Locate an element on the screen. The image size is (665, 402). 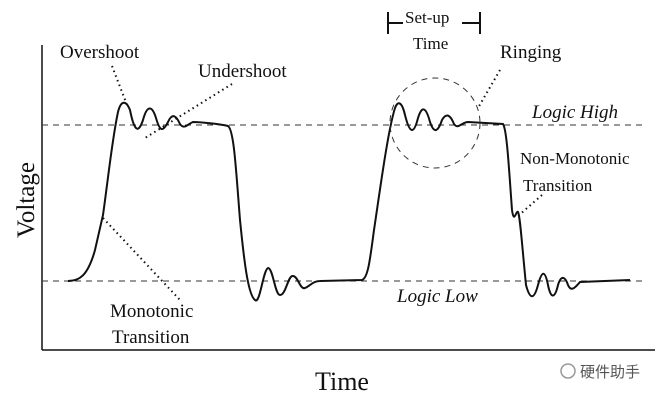
undershoot-pointer is located at coordinates (188, 111).